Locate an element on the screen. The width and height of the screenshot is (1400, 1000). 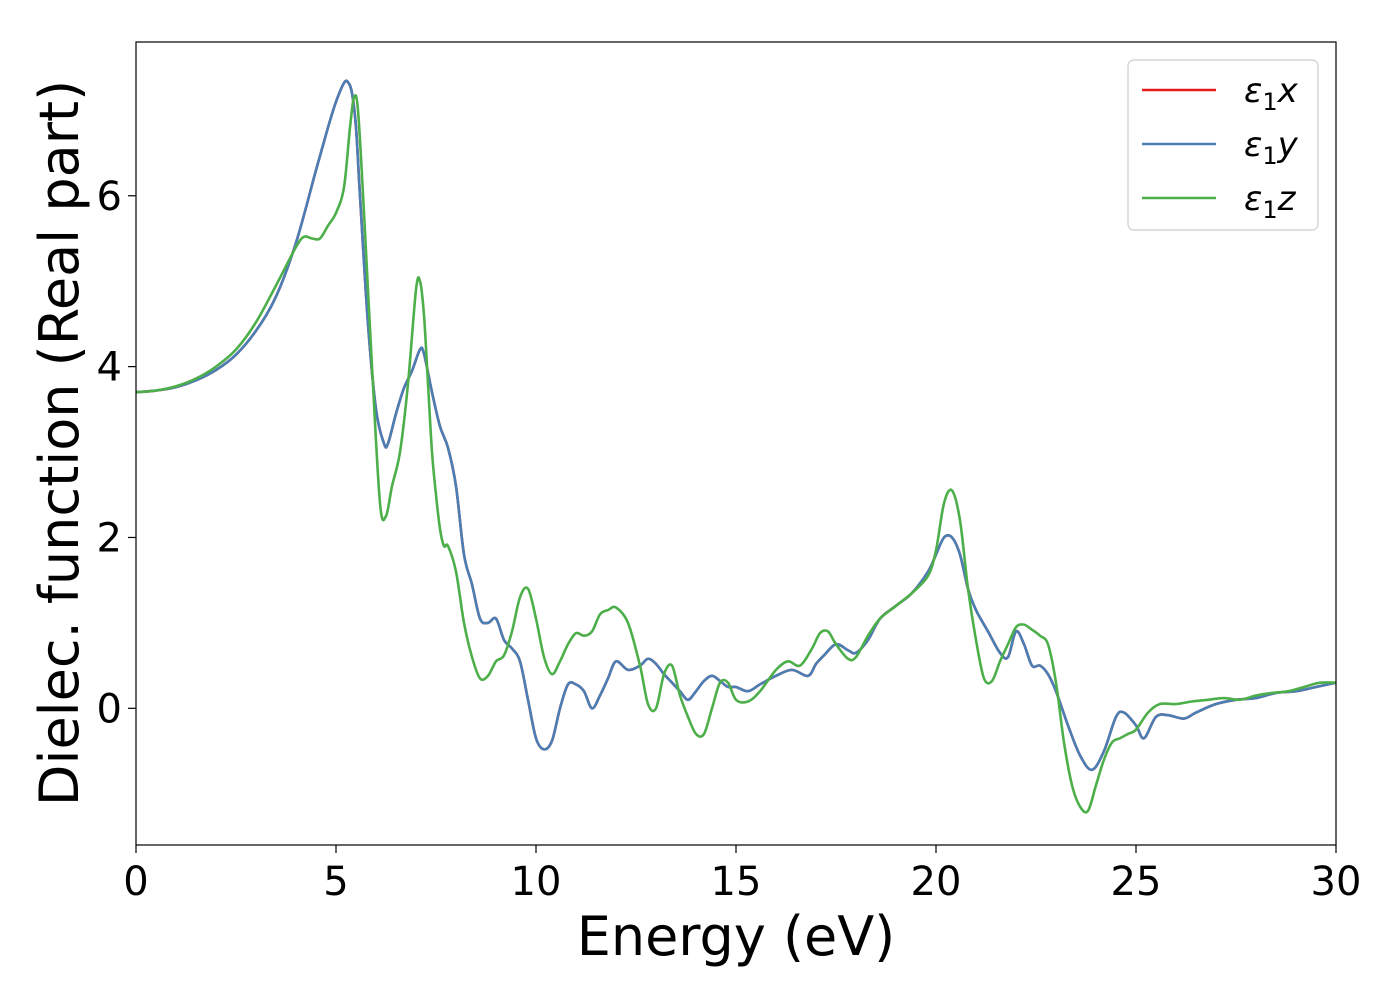
legend-label-x: ε1x is located at coordinates (1271, 93).